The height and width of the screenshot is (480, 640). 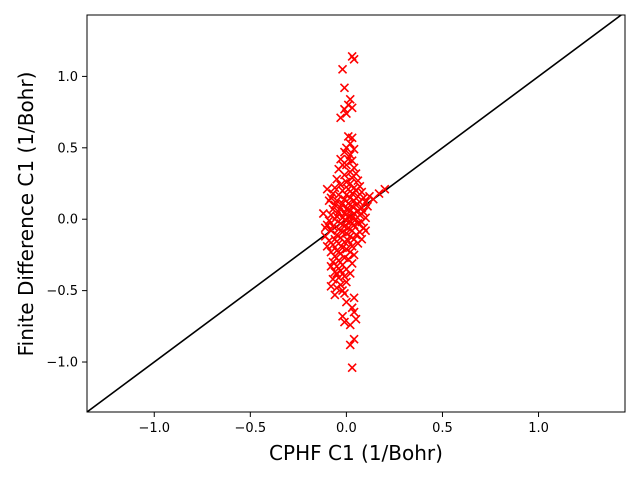 What do you see at coordinates (62, 291) in the screenshot?
I see `y-tick-label: −0.5` at bounding box center [62, 291].